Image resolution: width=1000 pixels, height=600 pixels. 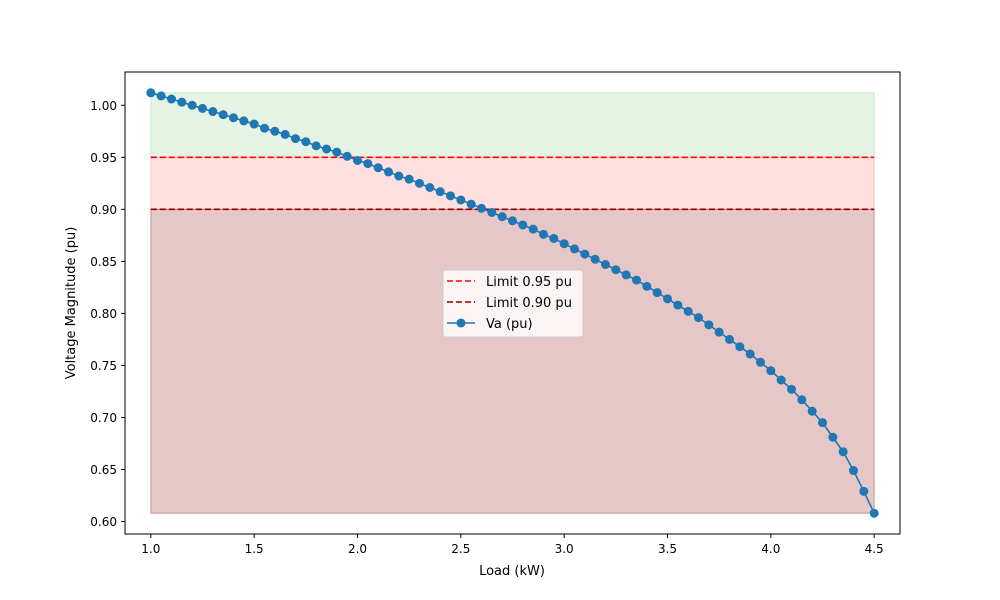 What do you see at coordinates (103, 314) in the screenshot?
I see `y-tick-label: 0.80` at bounding box center [103, 314].